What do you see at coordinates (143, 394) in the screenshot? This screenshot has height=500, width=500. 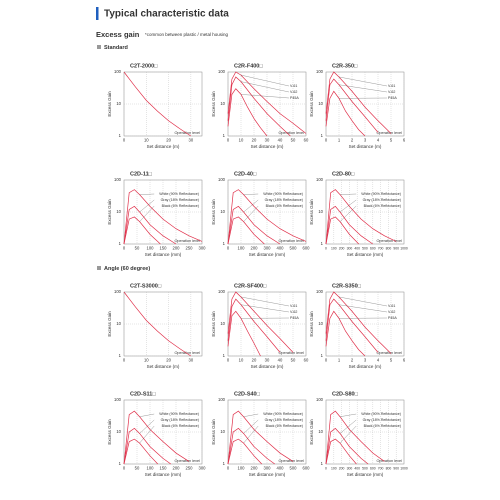 I see `chart-title: C2D-S11□` at bounding box center [143, 394].